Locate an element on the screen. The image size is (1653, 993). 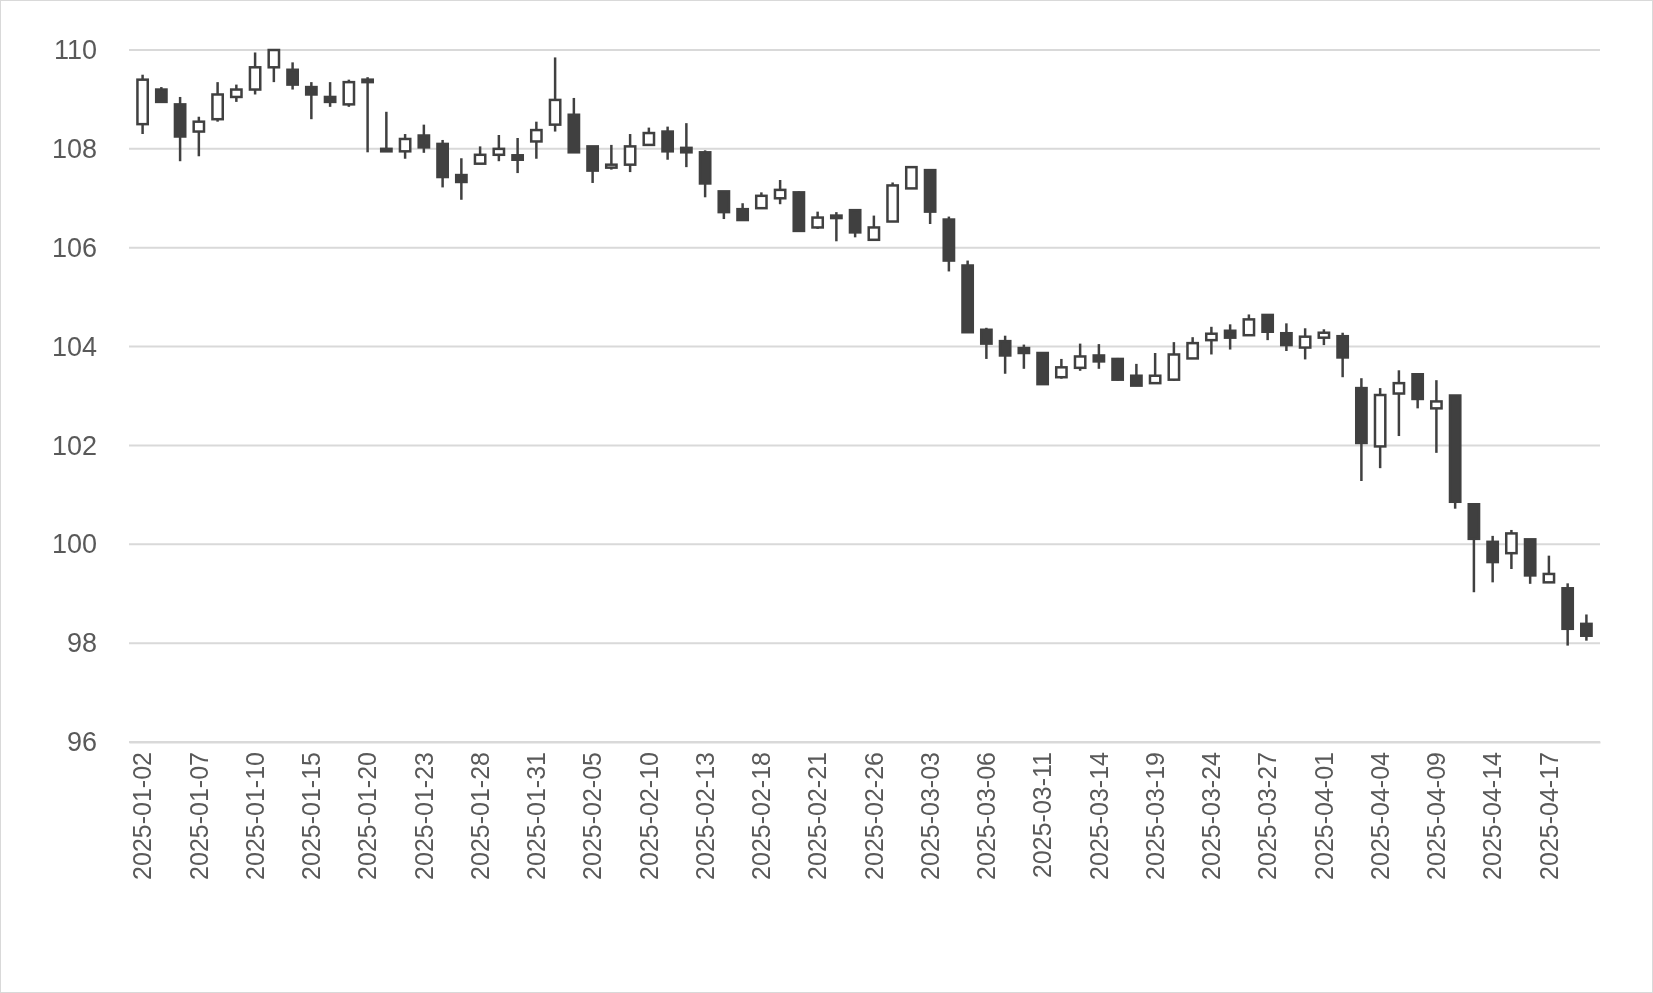
y-tick-label: 106 is located at coordinates (74, 247).